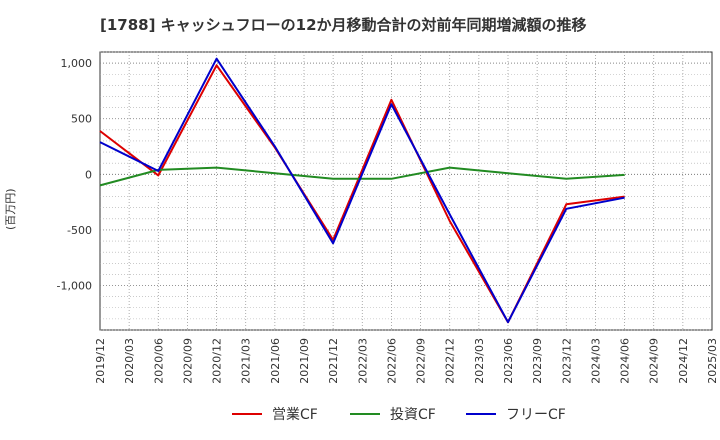  I want to click on y-tick-label: 1,000, so click(77, 63).